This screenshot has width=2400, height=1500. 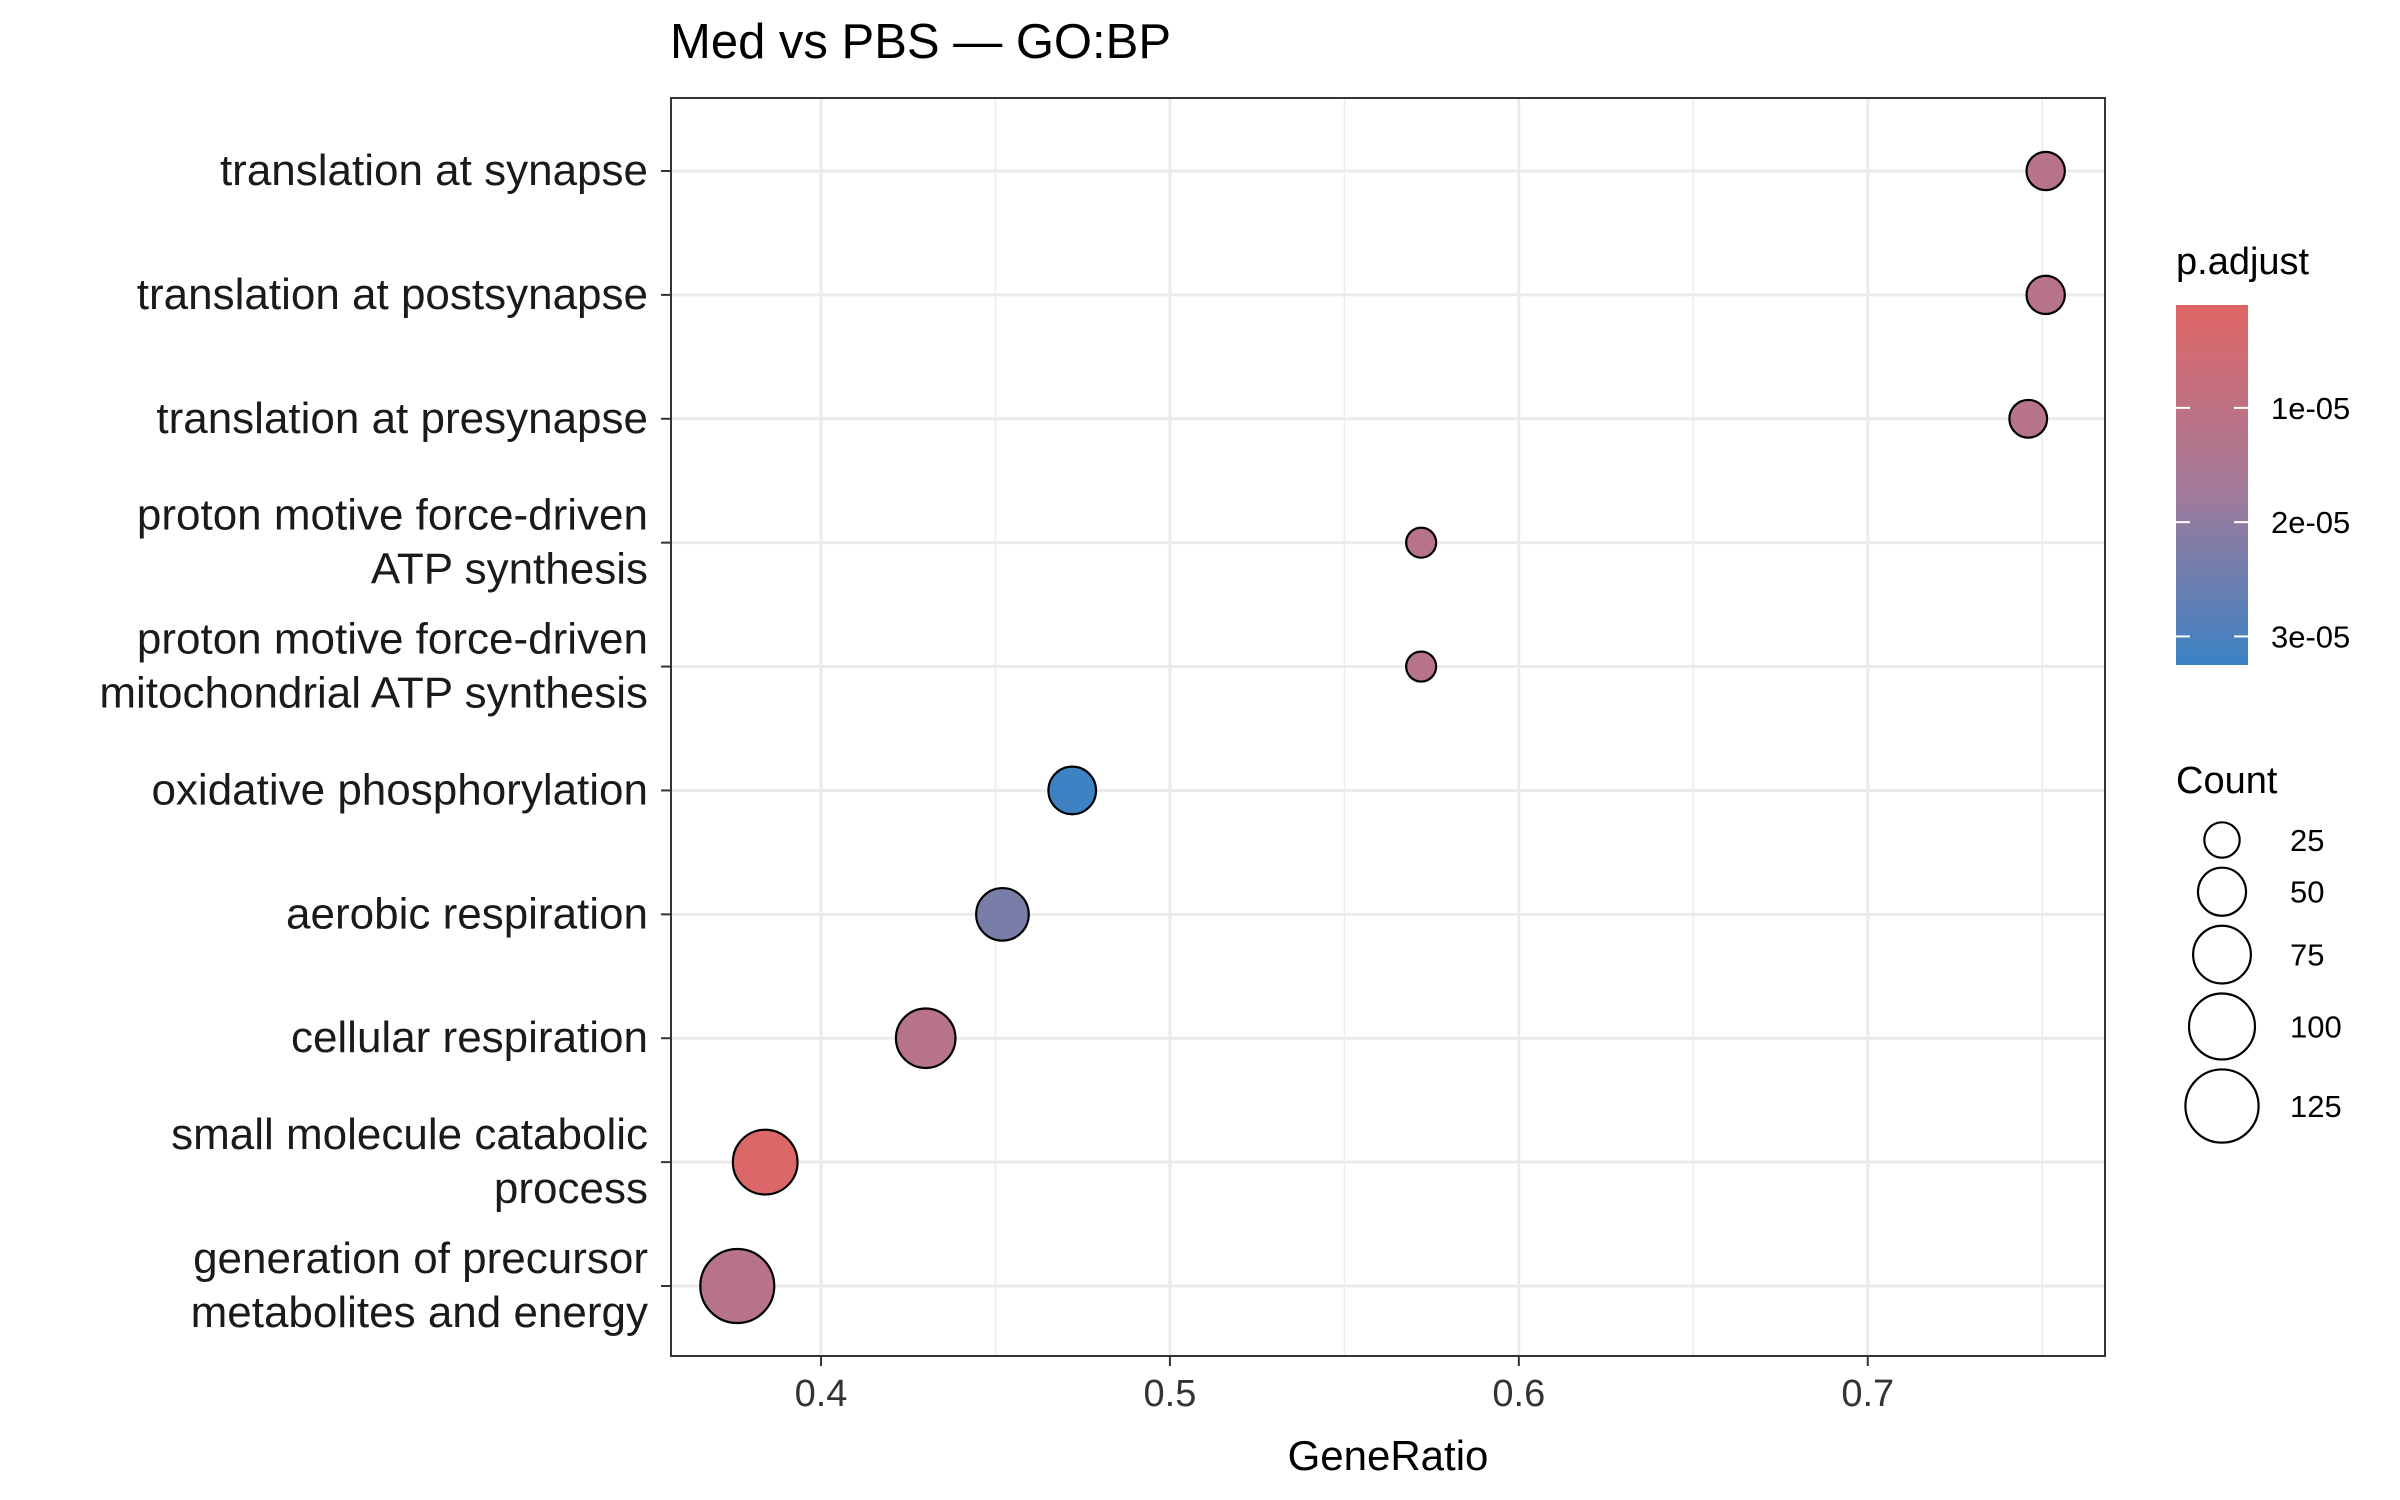 I want to click on size-legend: Count 25 50 75 100 125, so click(x=2259, y=952).